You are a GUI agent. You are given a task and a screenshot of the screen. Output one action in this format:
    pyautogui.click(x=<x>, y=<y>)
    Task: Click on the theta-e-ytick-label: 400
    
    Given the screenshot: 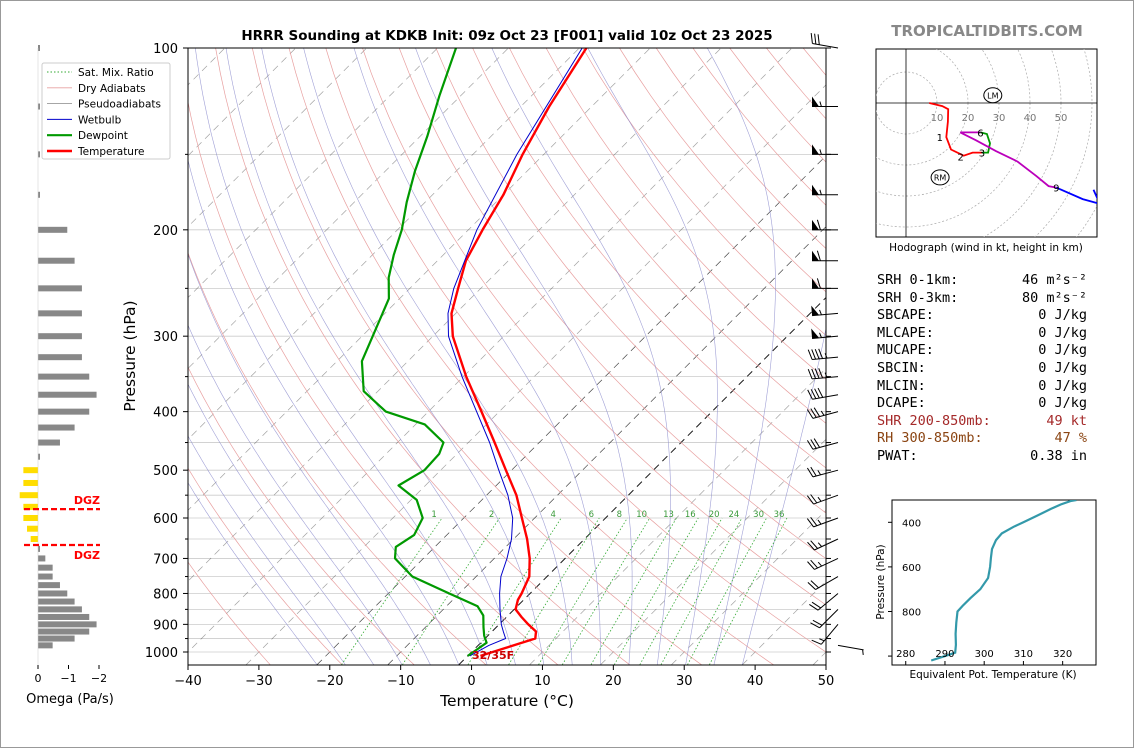 What is the action you would take?
    pyautogui.click(x=911, y=523)
    